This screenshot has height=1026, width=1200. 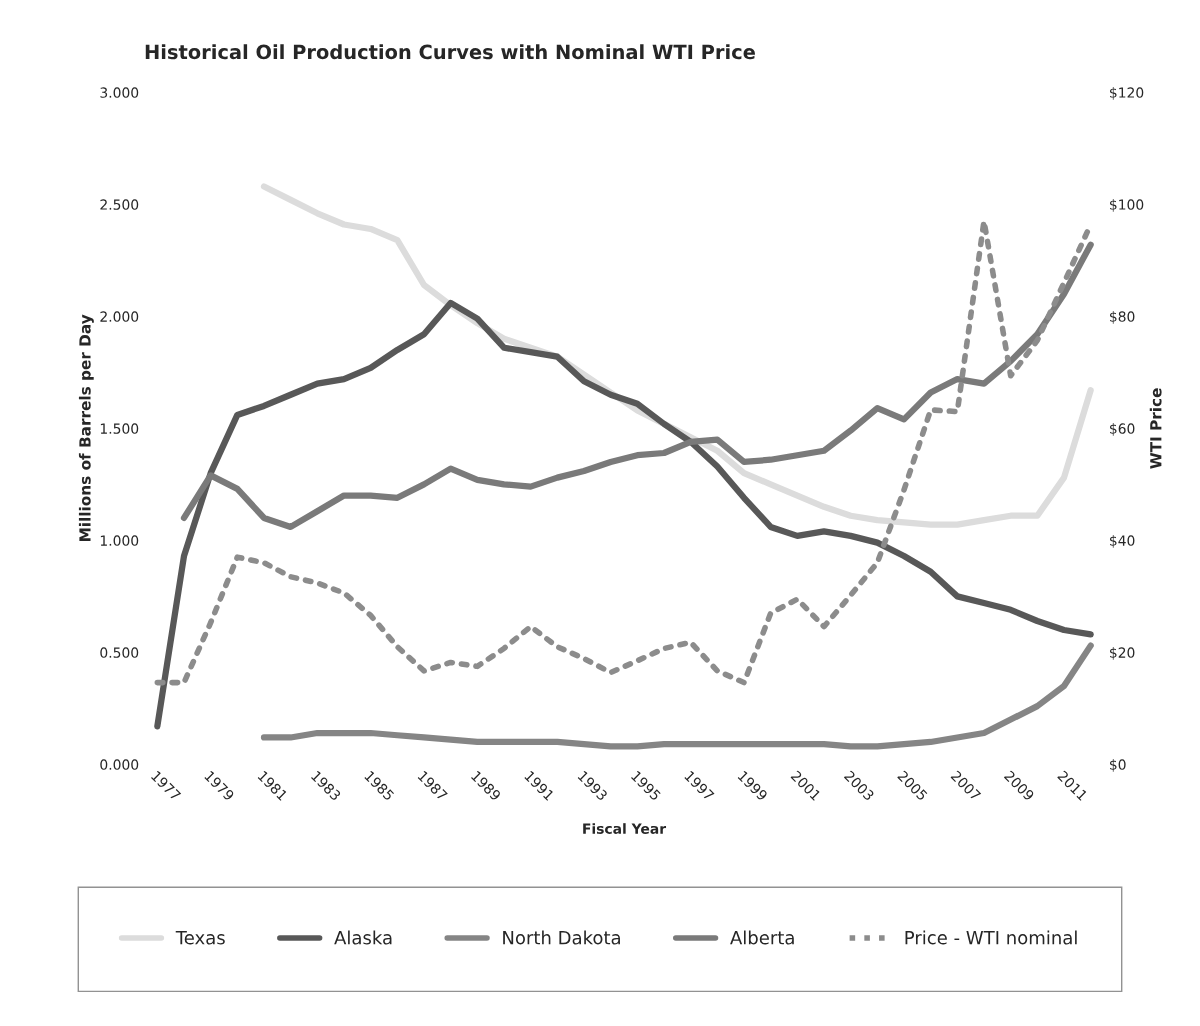 I want to click on y2-tick-label: $40, so click(x=1122, y=541).